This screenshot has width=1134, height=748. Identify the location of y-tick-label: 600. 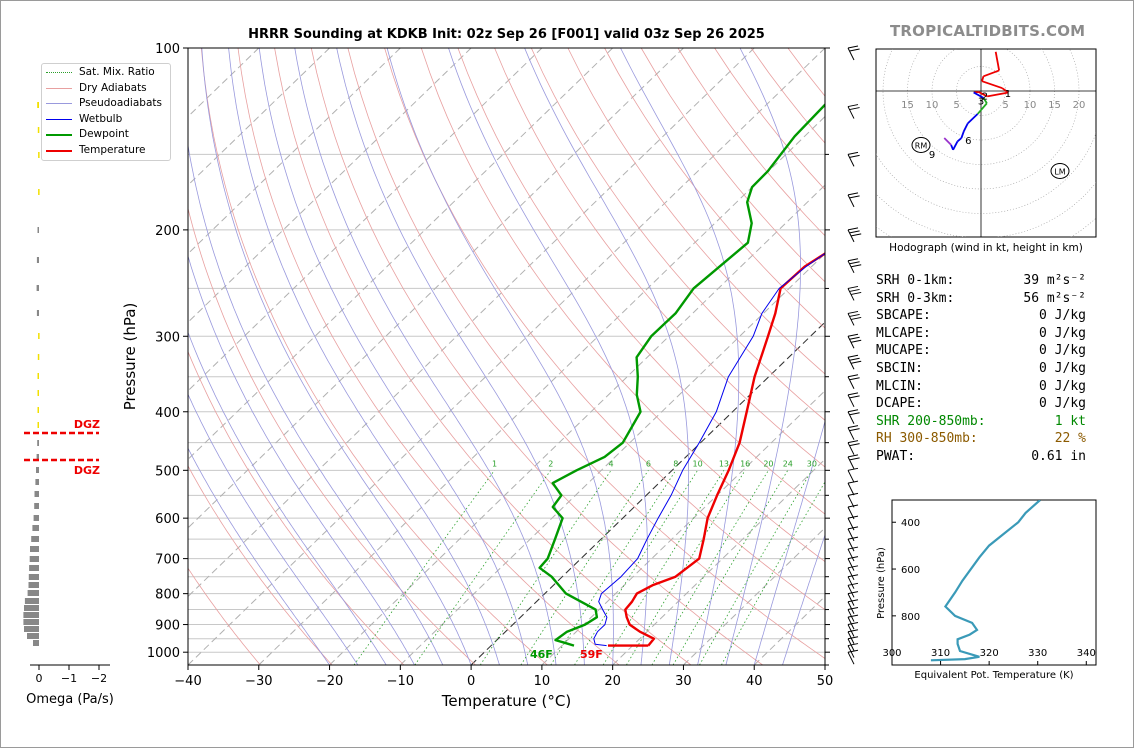
(167, 519).